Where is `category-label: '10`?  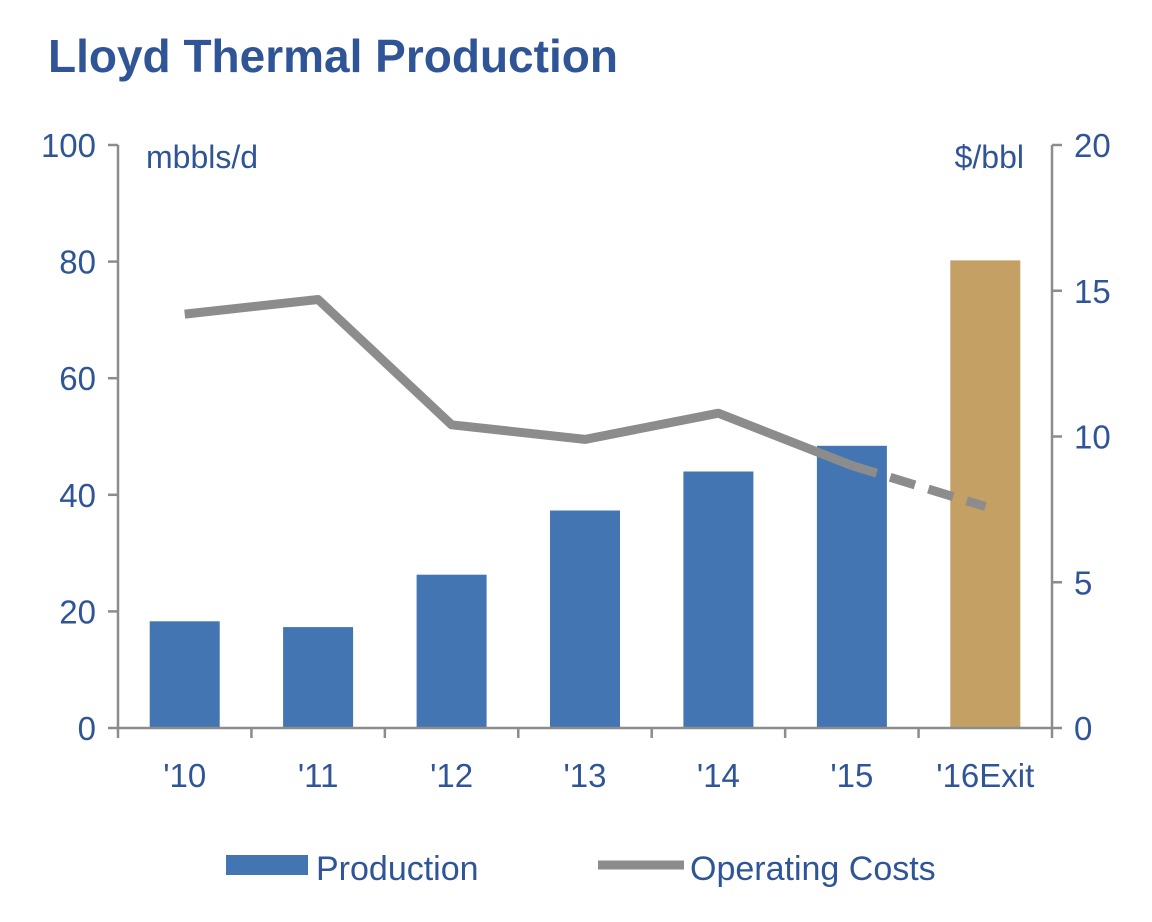
category-label: '10 is located at coordinates (184, 775).